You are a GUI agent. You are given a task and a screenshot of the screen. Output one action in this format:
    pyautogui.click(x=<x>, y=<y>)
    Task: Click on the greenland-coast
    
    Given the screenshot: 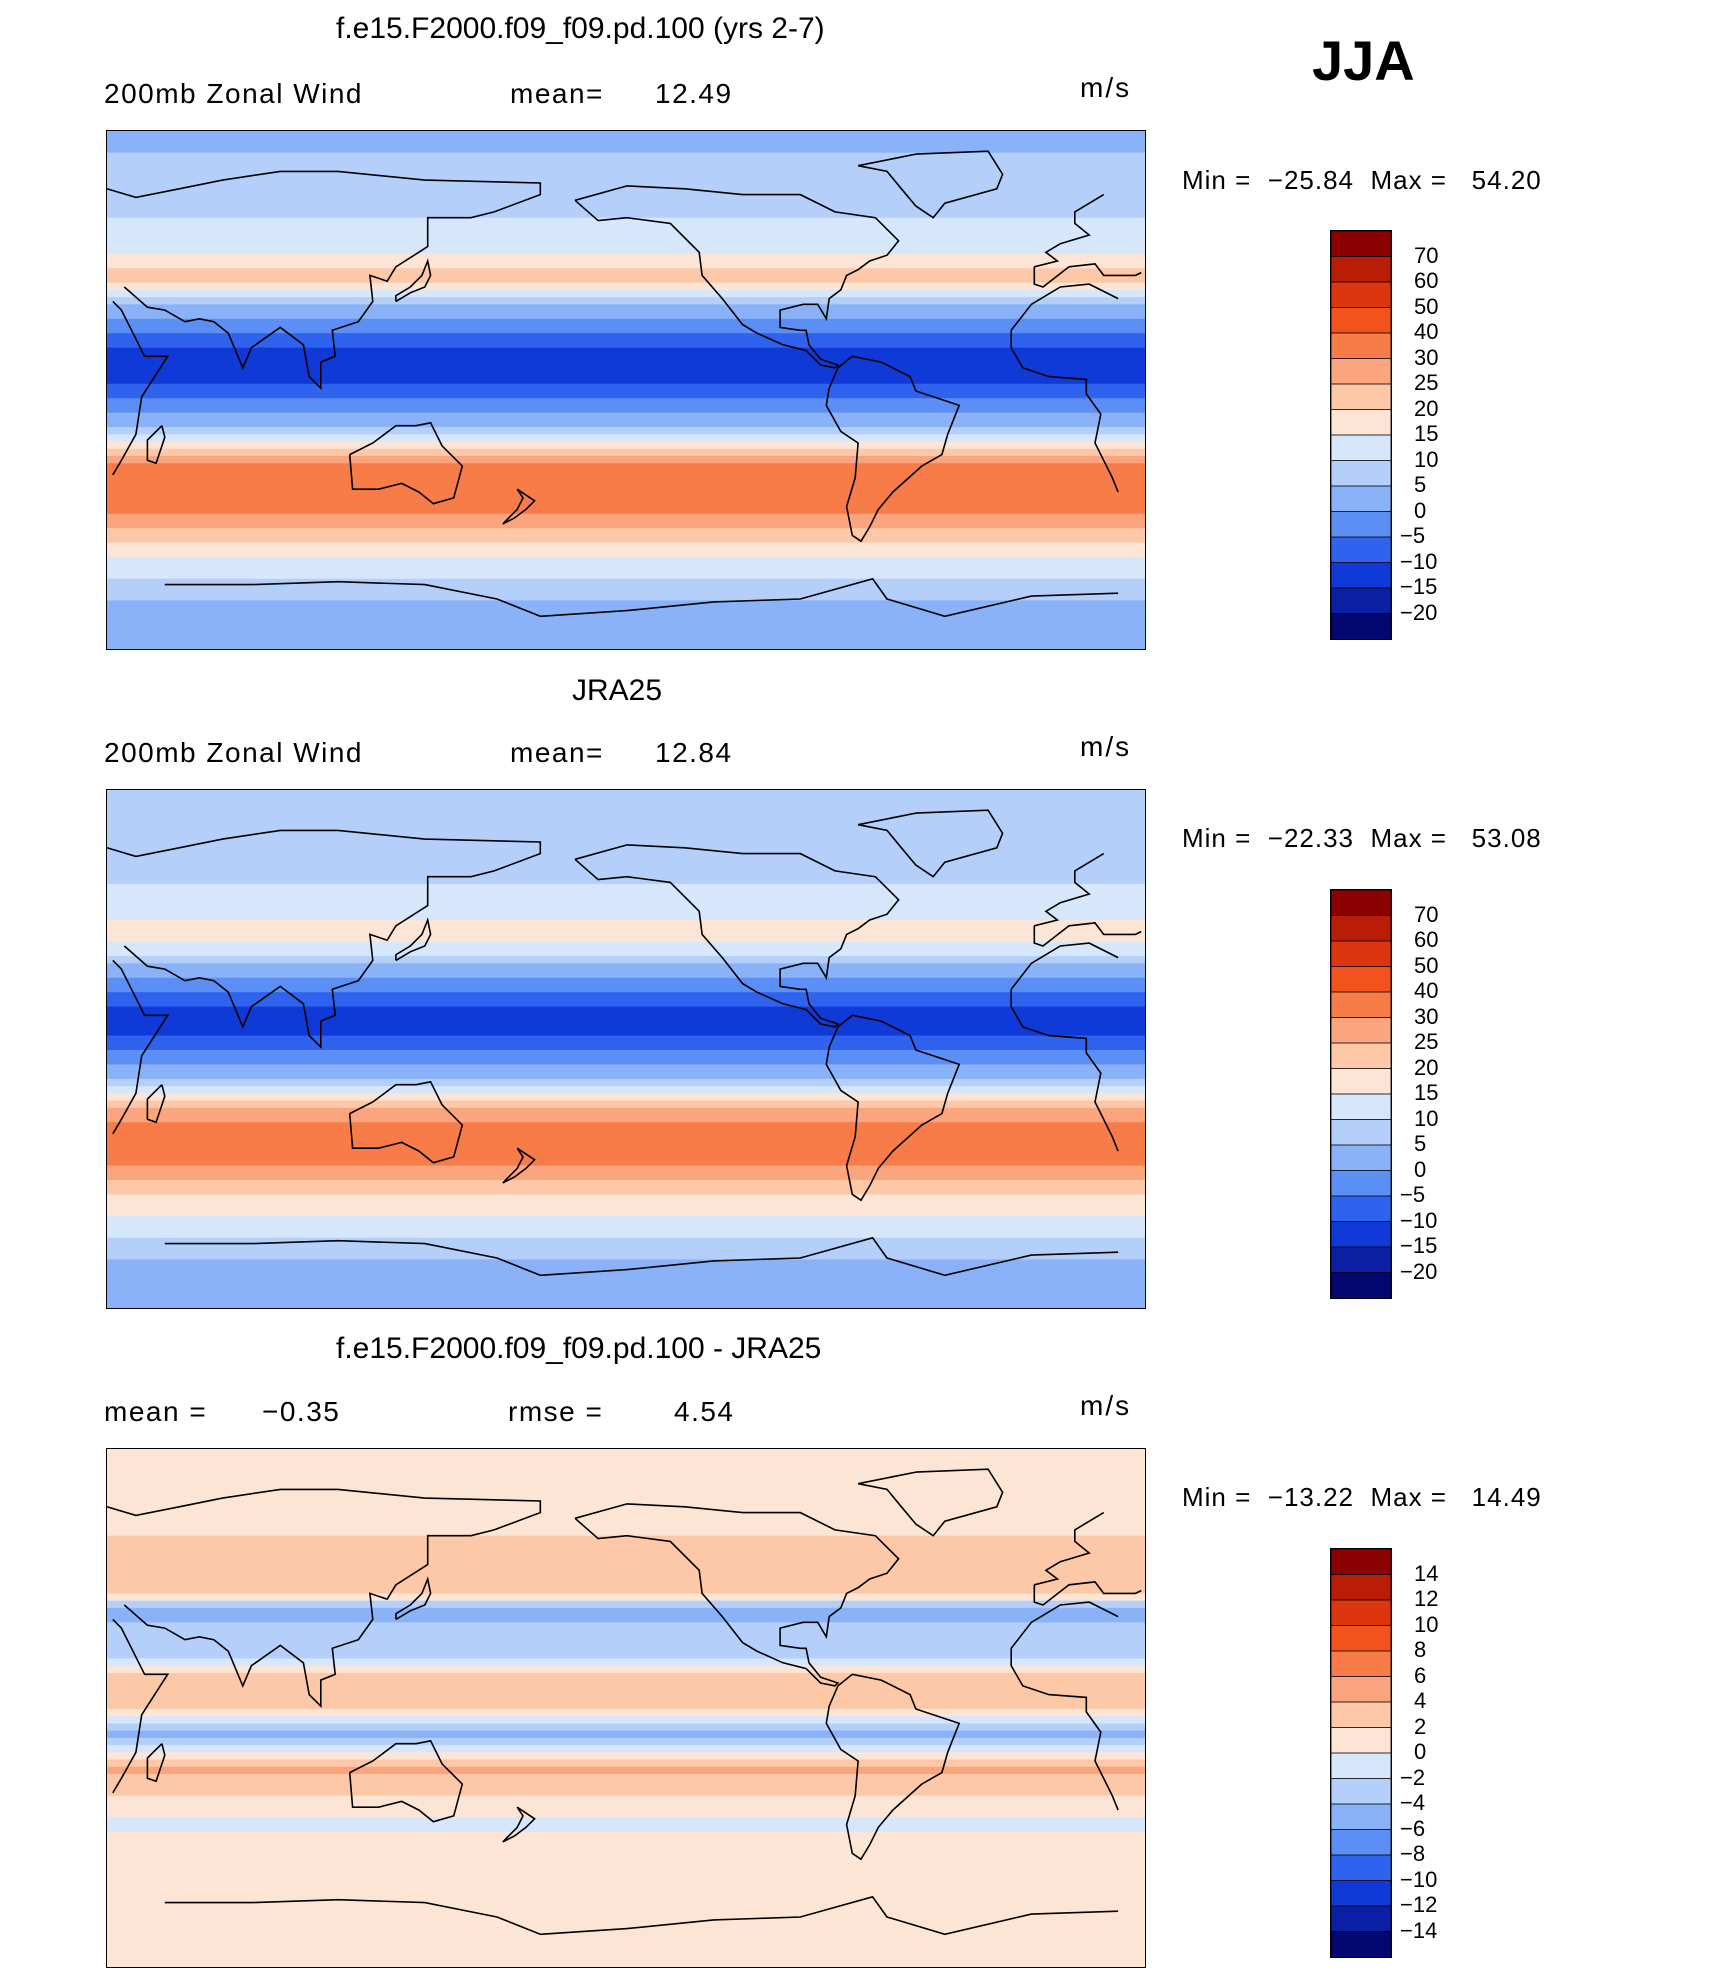 What is the action you would take?
    pyautogui.click(x=930, y=1502)
    